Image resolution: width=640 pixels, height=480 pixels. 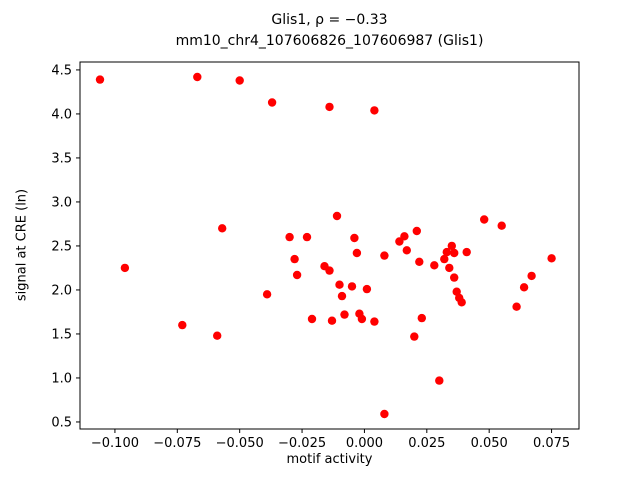 I want to click on x-tick-label: 0.050, so click(x=489, y=443).